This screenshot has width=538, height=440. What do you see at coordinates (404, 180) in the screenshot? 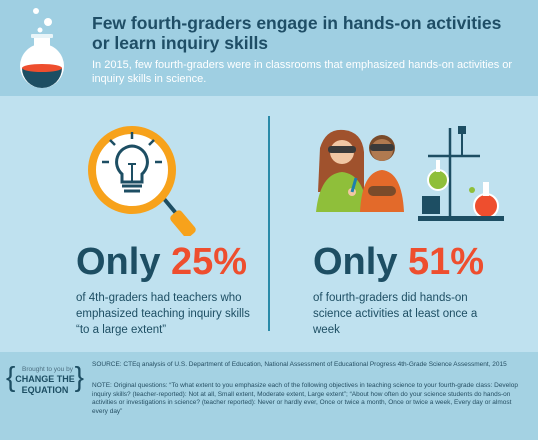
I see `students-lab-illustration` at bounding box center [404, 180].